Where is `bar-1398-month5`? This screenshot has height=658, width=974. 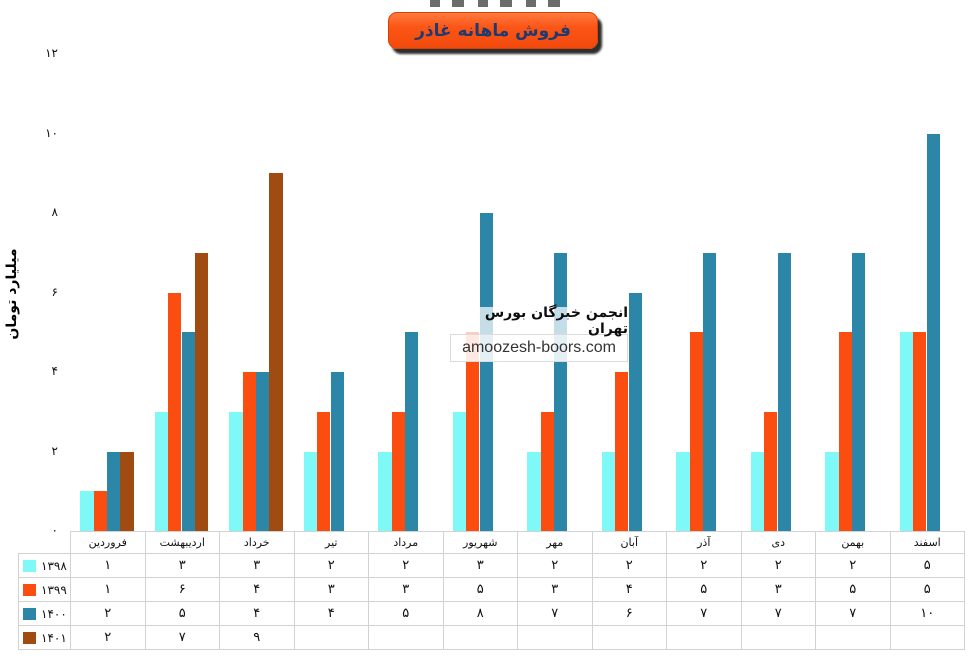
bar-1398-month5 is located at coordinates (385, 491).